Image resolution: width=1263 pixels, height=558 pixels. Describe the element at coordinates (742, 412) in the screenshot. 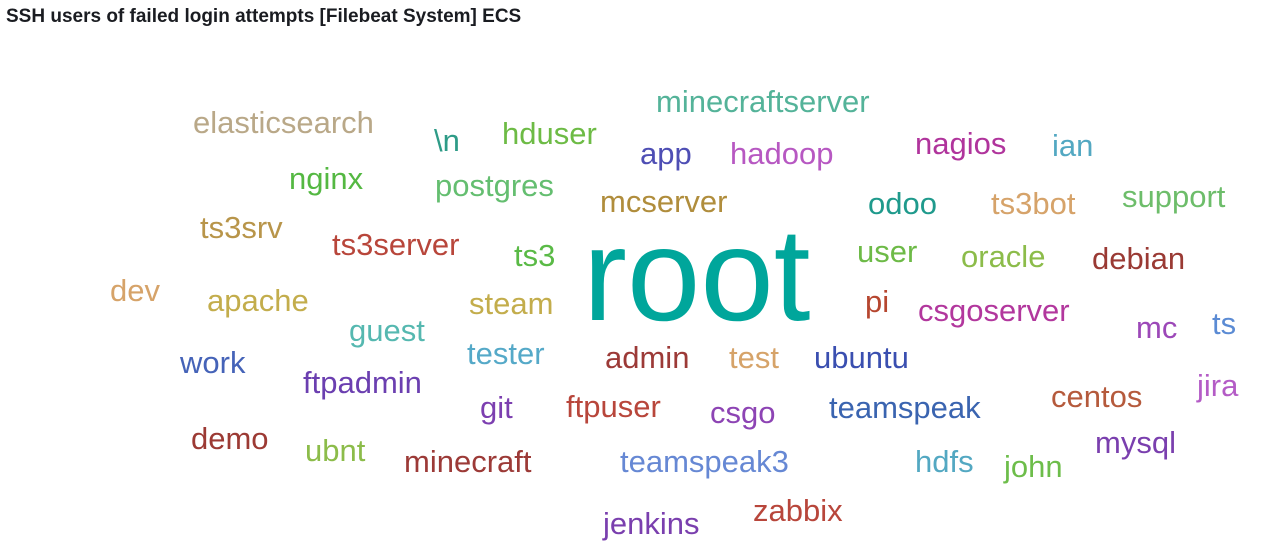

I see `word-csgo: csgo` at that location.